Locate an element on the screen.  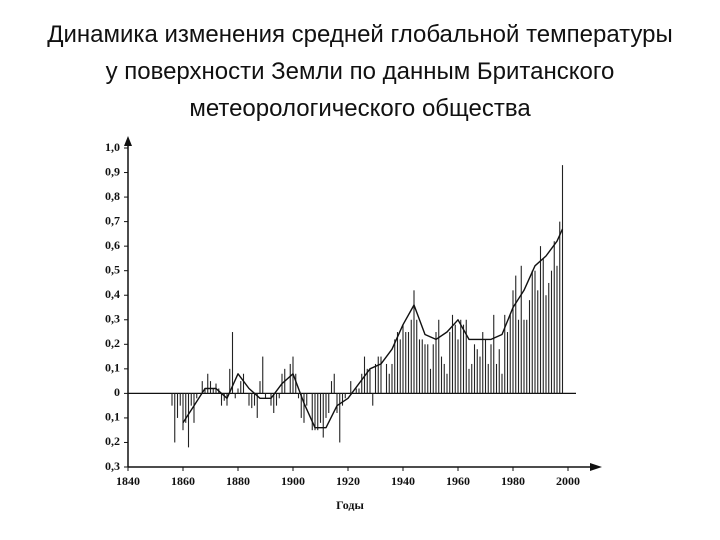
x-tick-label: 1860 is located at coordinates (183, 481).